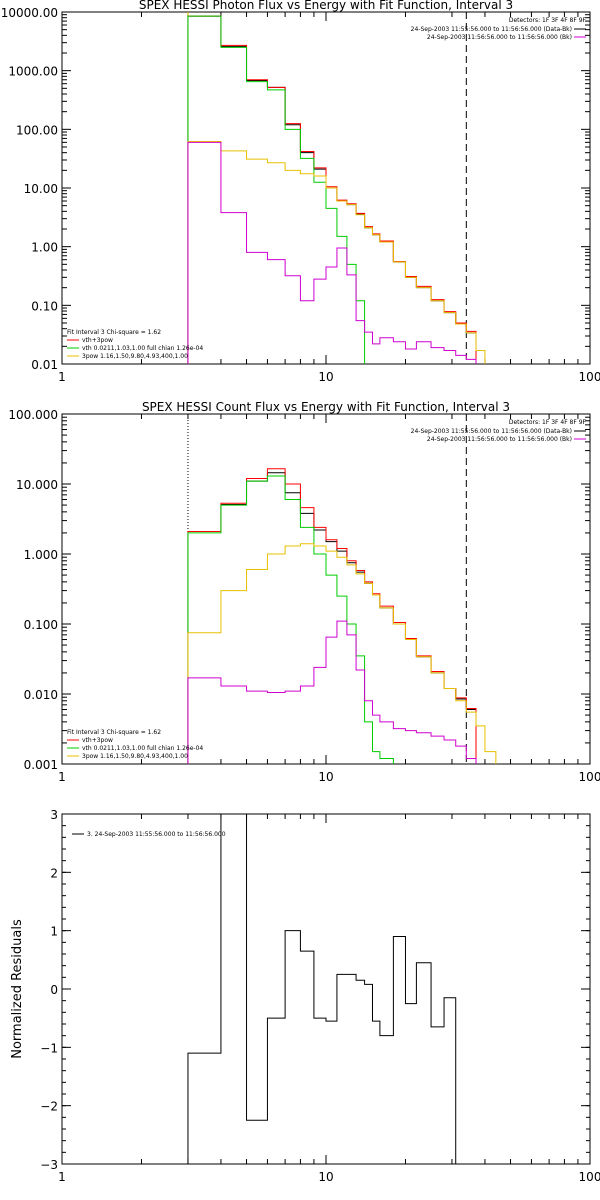 The height and width of the screenshot is (1200, 600). Describe the element at coordinates (29, 13) in the screenshot. I see `y-tick-label: 10000.00` at that location.